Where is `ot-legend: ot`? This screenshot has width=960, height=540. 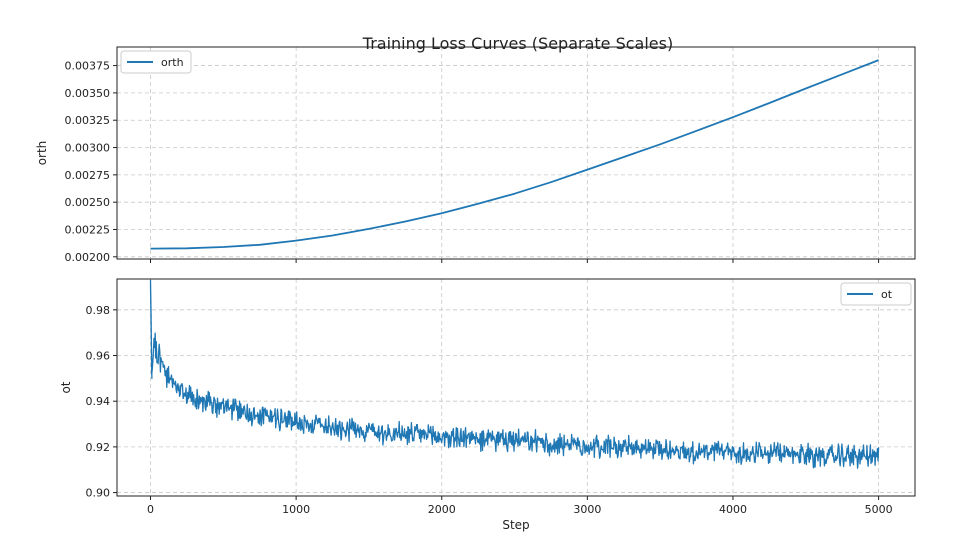
ot-legend: ot is located at coordinates (876, 294).